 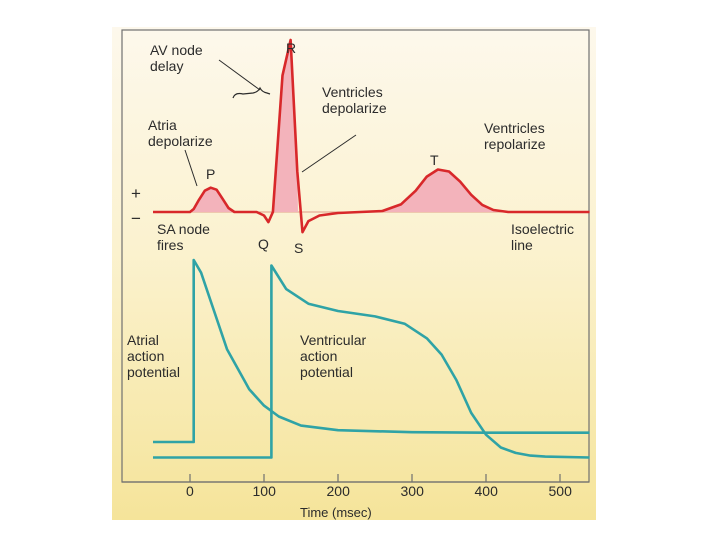 I want to click on label-minus-sign: −, so click(x=136, y=218).